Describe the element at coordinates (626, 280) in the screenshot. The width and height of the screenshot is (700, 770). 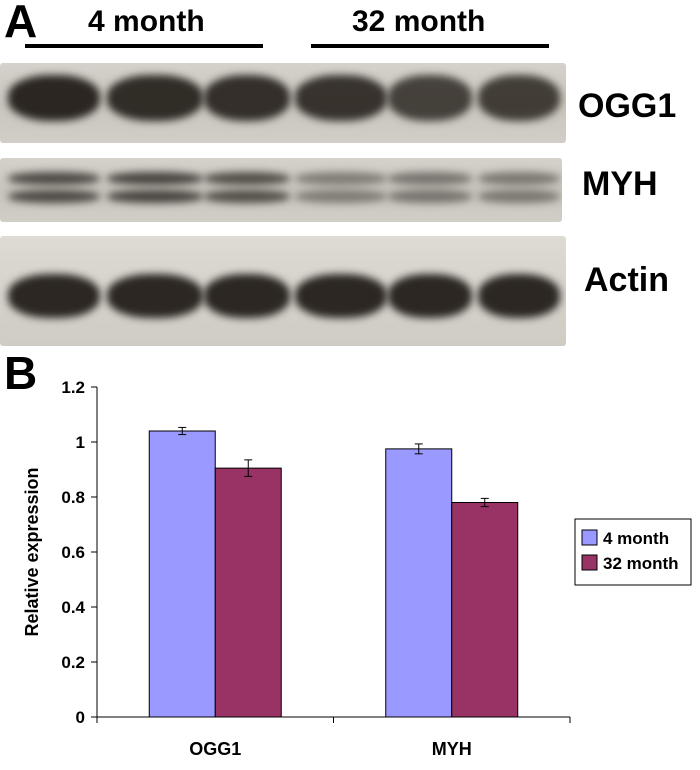
I see `blot-label-actin: Actin` at that location.